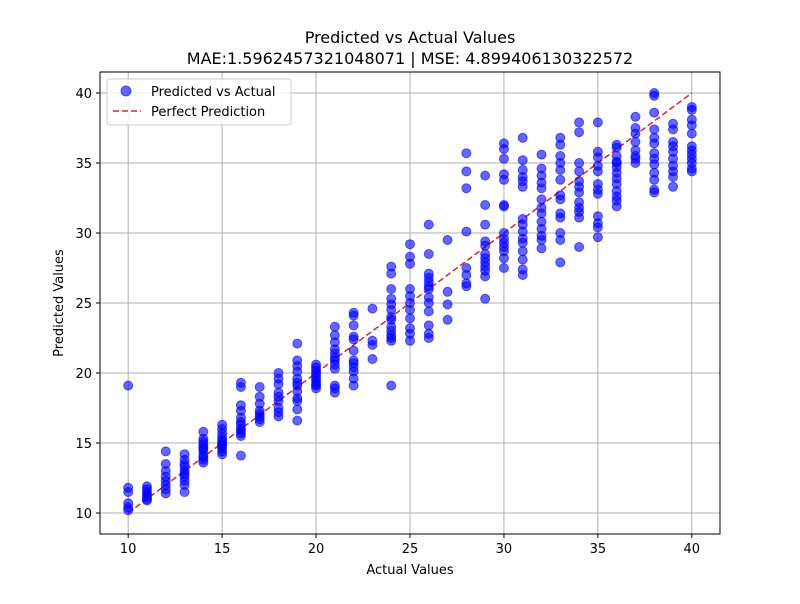 The image size is (800, 604). What do you see at coordinates (83, 374) in the screenshot?
I see `y-tick-label: 20` at bounding box center [83, 374].